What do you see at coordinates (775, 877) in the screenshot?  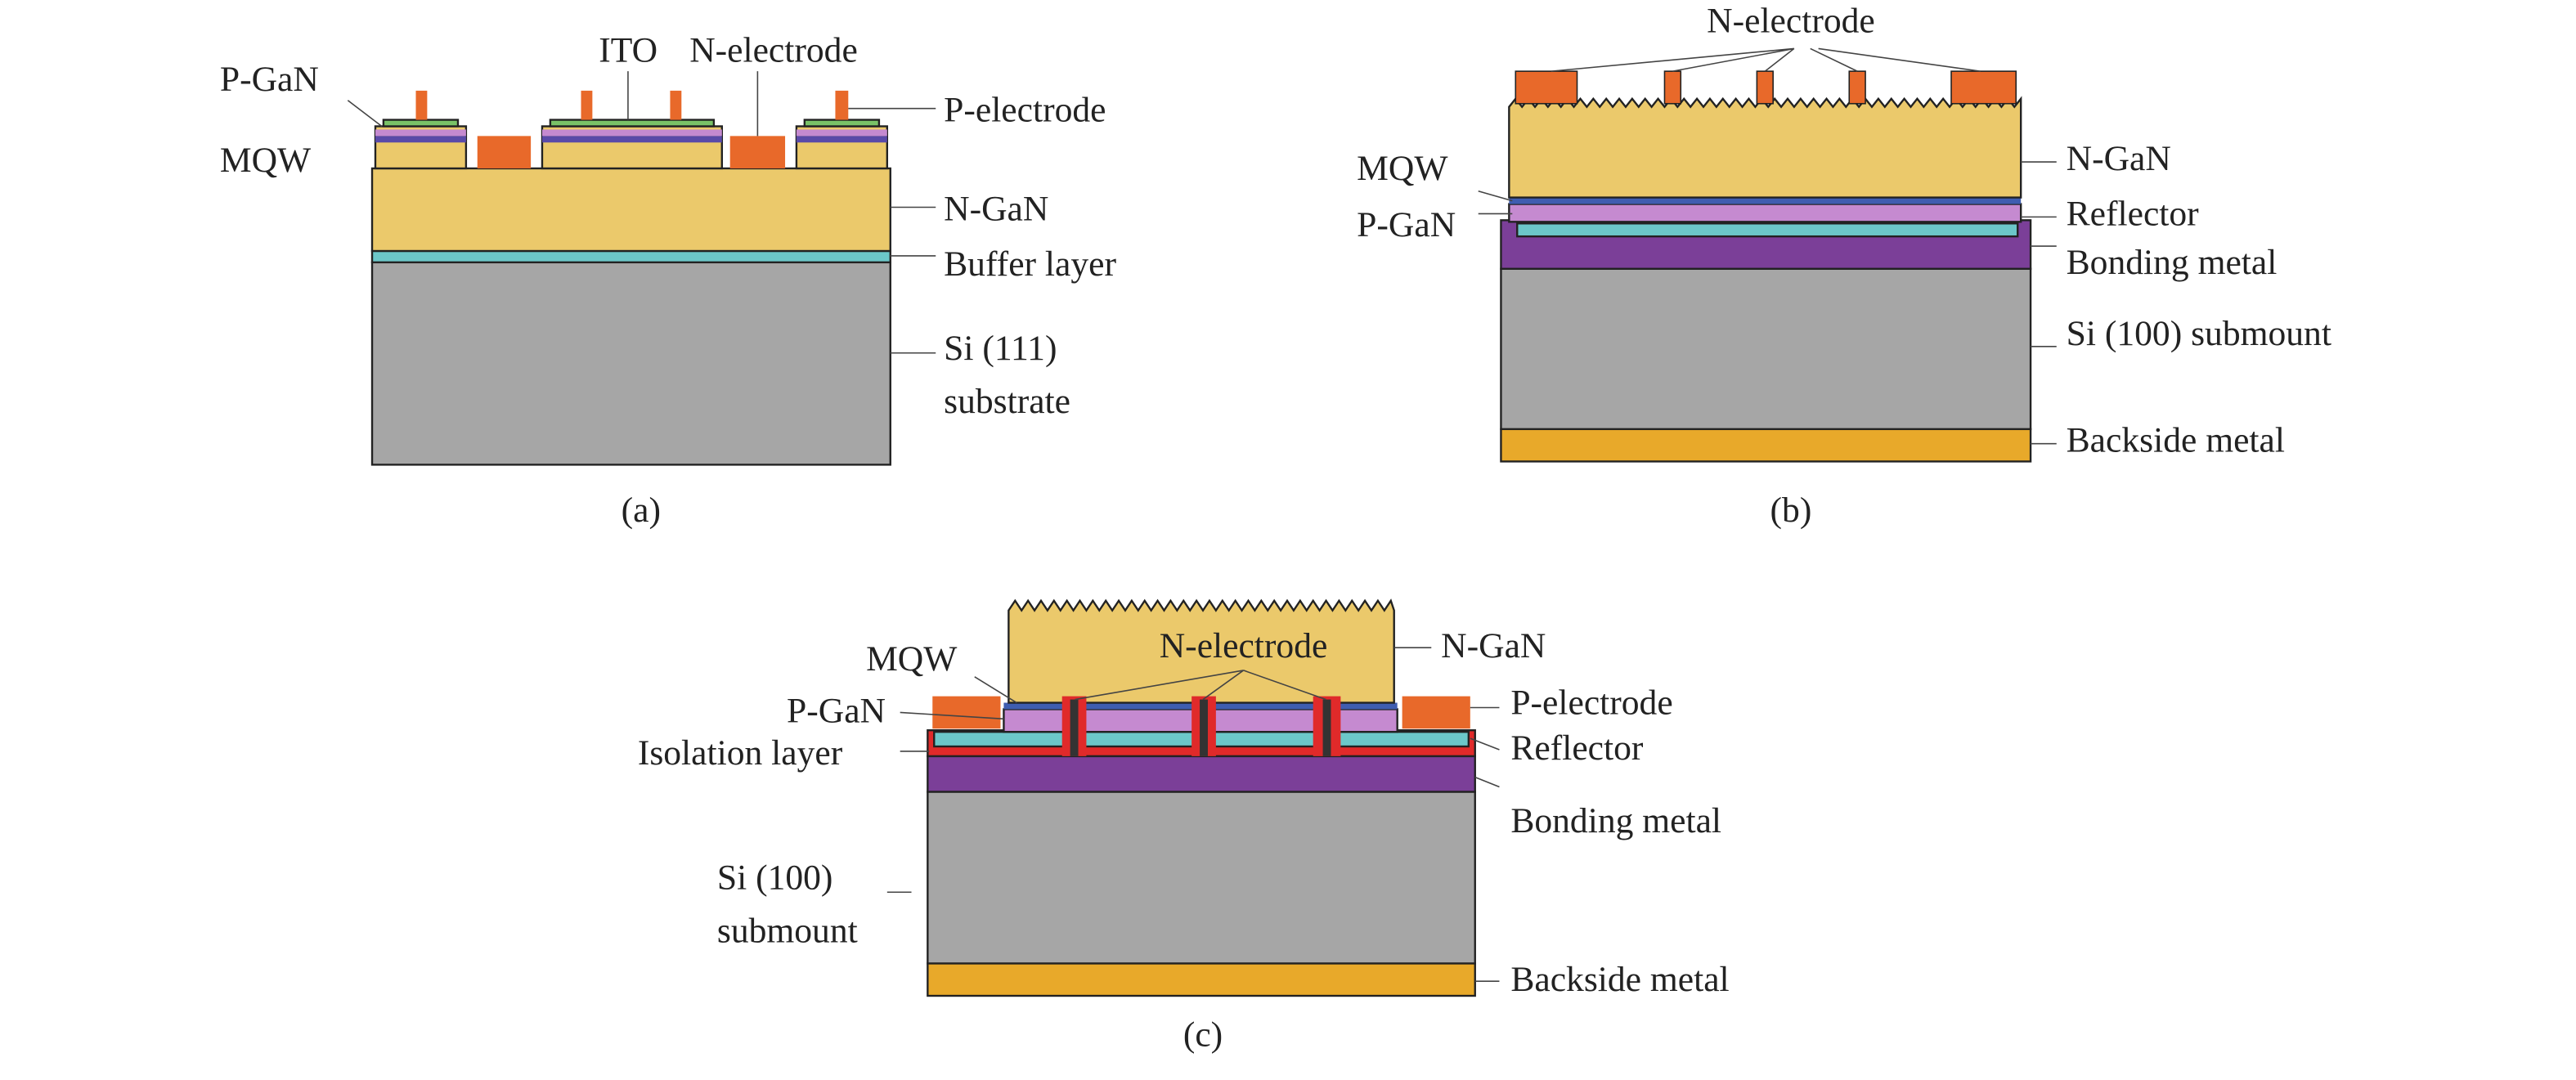 I see `label: Si (100)` at bounding box center [775, 877].